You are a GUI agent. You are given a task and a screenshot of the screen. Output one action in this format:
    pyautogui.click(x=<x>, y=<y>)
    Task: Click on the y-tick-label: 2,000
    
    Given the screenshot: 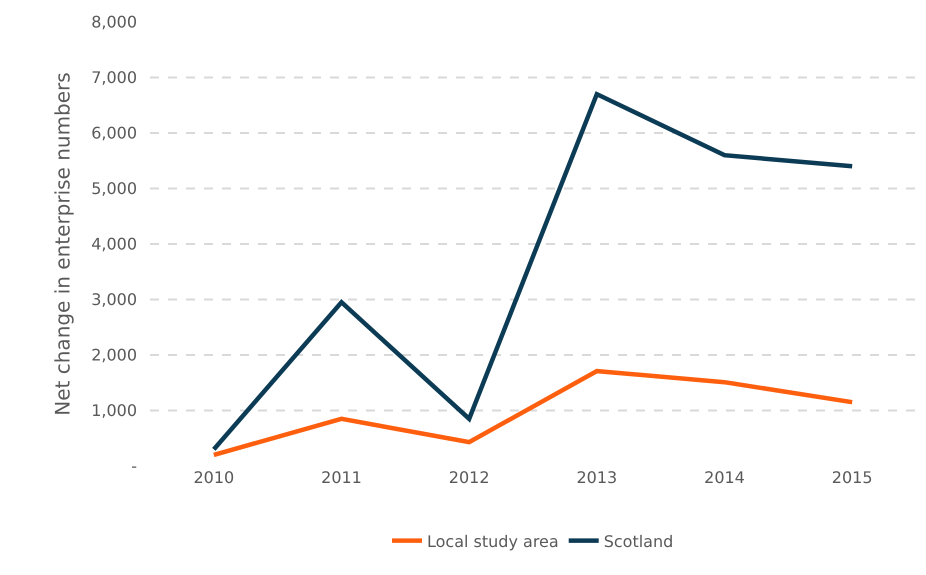 What is the action you would take?
    pyautogui.click(x=114, y=355)
    